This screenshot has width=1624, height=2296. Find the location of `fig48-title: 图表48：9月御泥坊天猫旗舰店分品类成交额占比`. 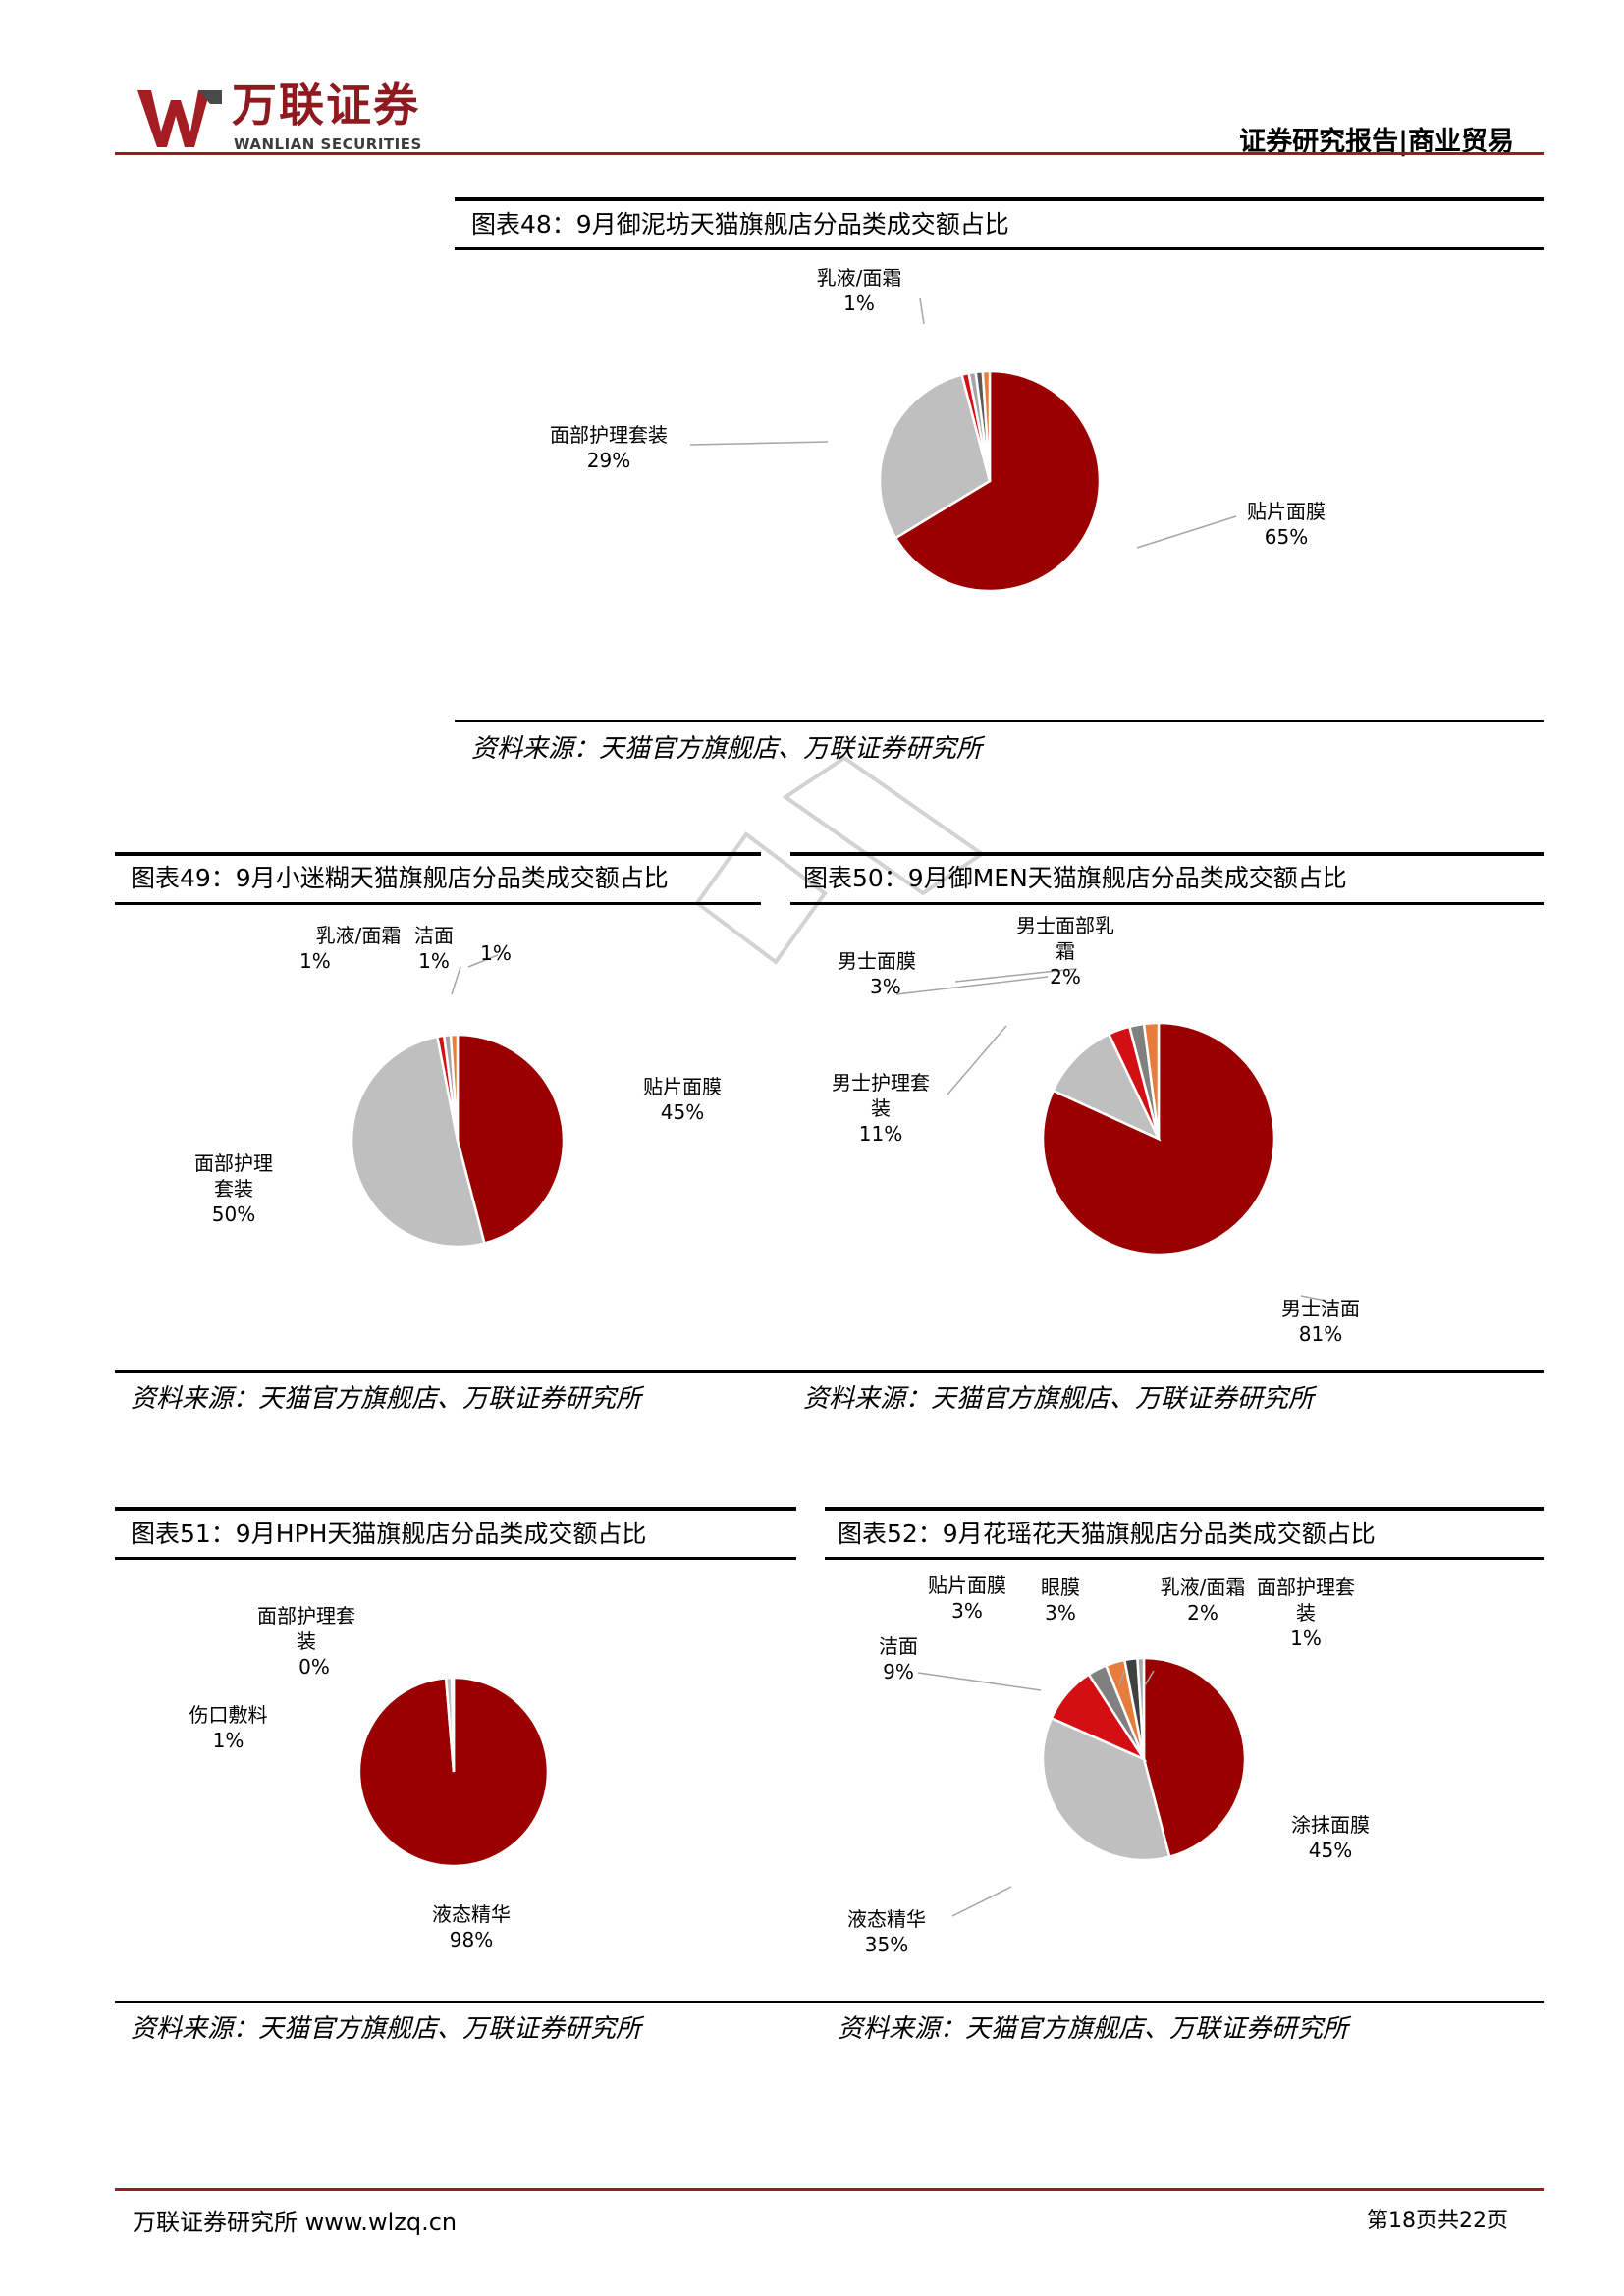

fig48-title: 图表48：9月御泥坊天猫旗舰店分品类成交额占比 is located at coordinates (740, 224).